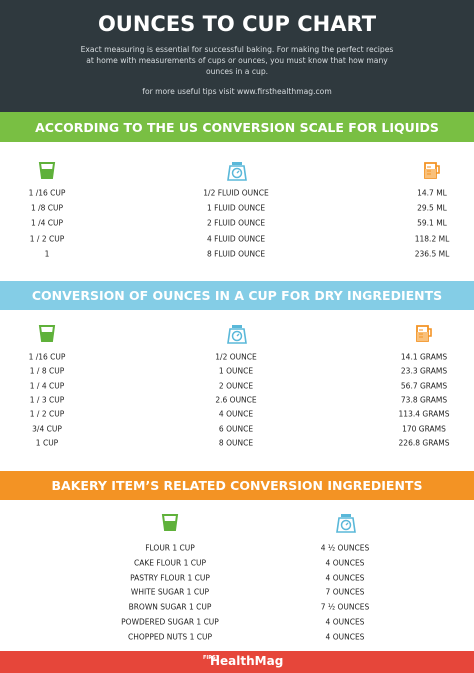 The image size is (474, 673). Describe the element at coordinates (236, 400) in the screenshot. I see `table-cell: 2.6 OUNCE` at that location.